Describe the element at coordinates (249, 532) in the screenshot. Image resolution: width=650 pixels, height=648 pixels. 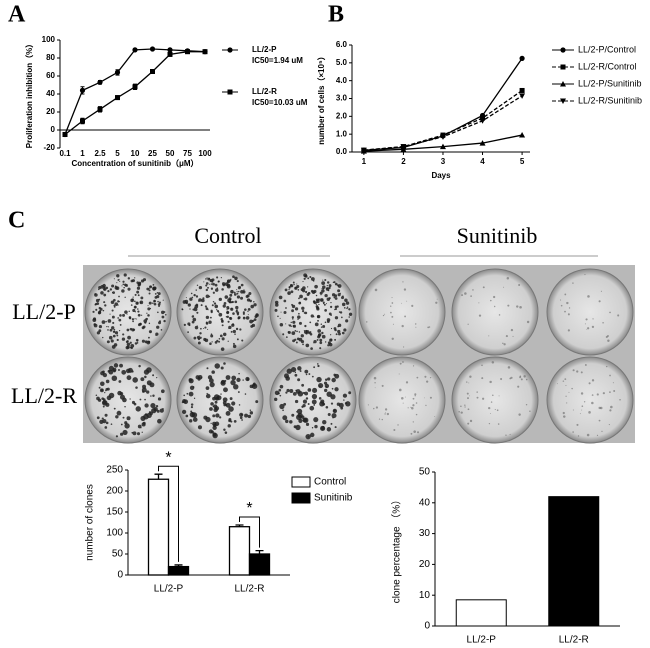
I see `significance-bracket` at that location.